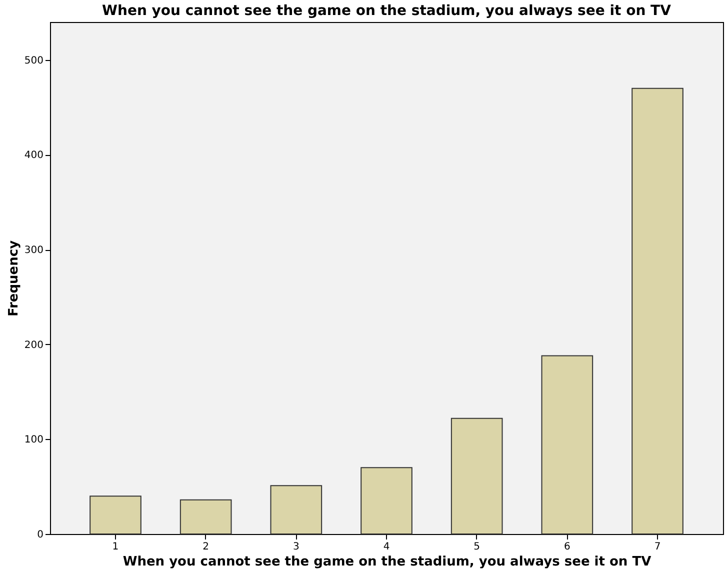 Image resolution: width=725 pixels, height=574 pixels. Describe the element at coordinates (34, 60) in the screenshot. I see `y-tick-label: 500` at that location.